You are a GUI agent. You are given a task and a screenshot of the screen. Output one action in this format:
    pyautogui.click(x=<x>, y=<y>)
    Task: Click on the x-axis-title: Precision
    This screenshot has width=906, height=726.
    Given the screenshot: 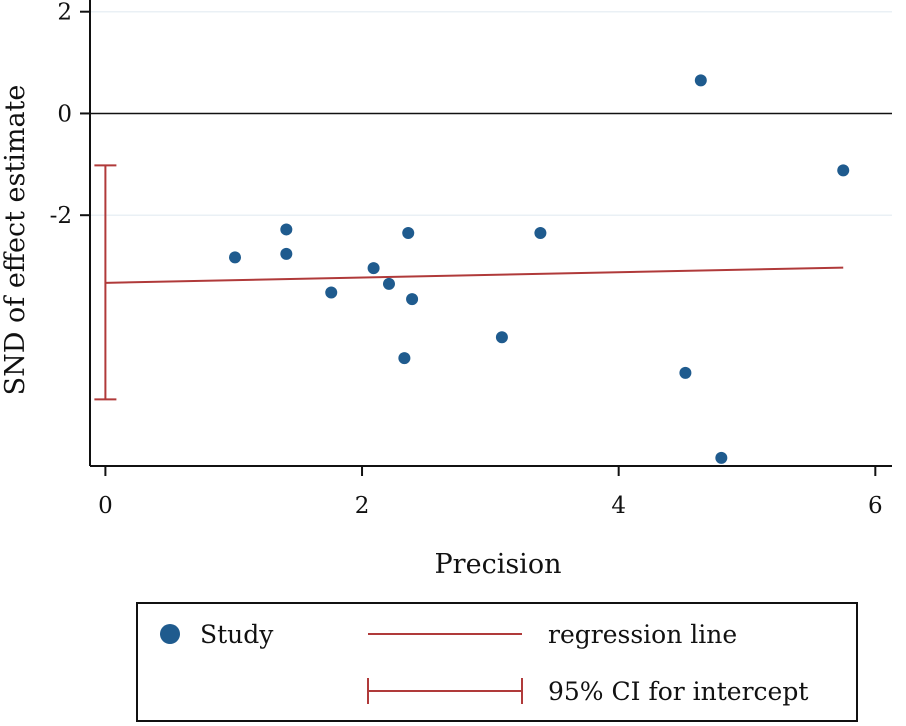 What is the action you would take?
    pyautogui.click(x=498, y=564)
    